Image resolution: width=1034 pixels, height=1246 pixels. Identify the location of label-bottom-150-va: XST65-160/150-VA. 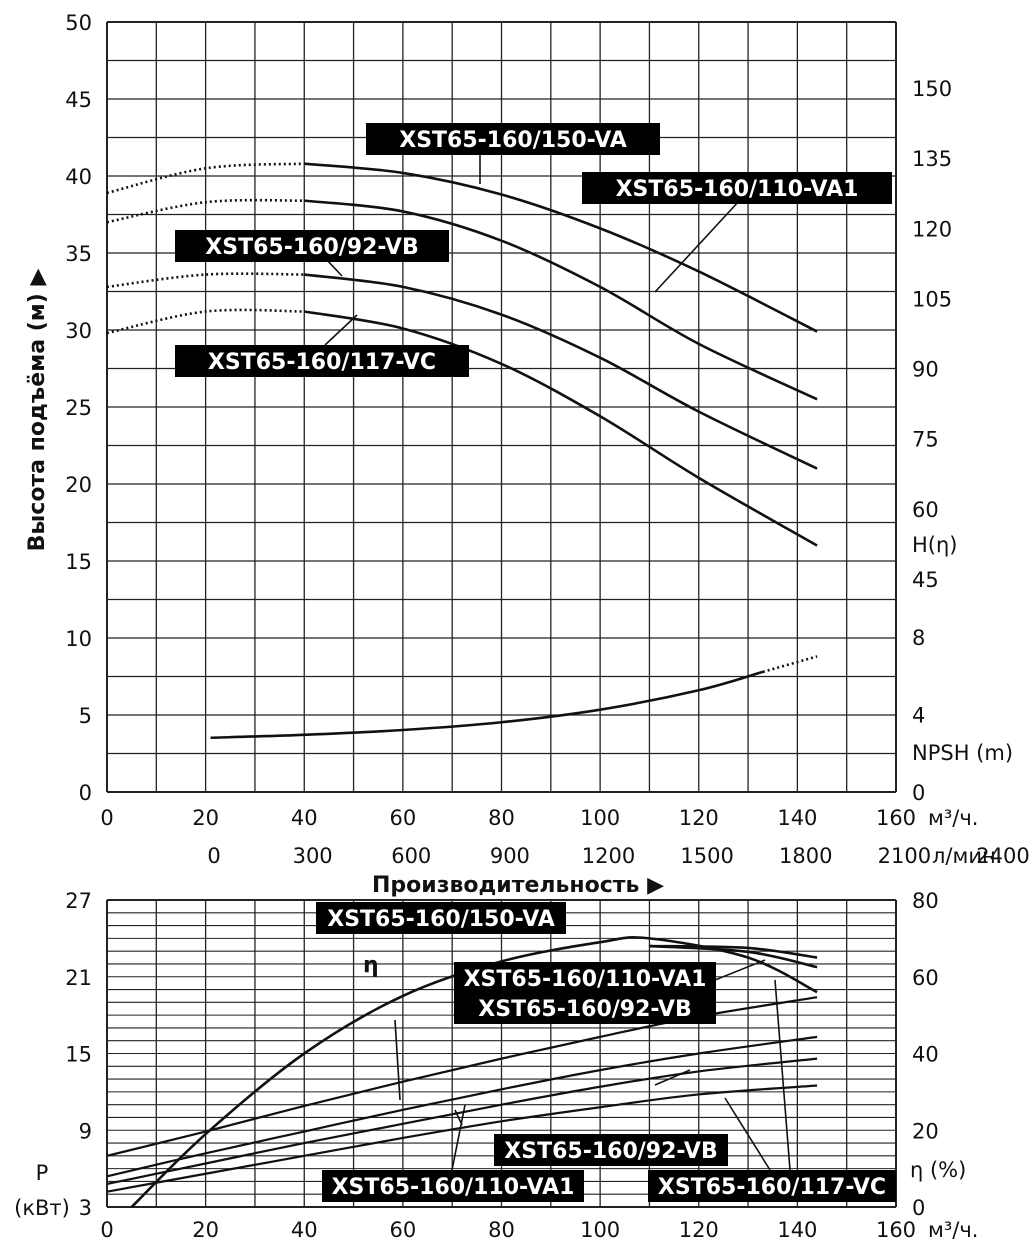
(441, 919).